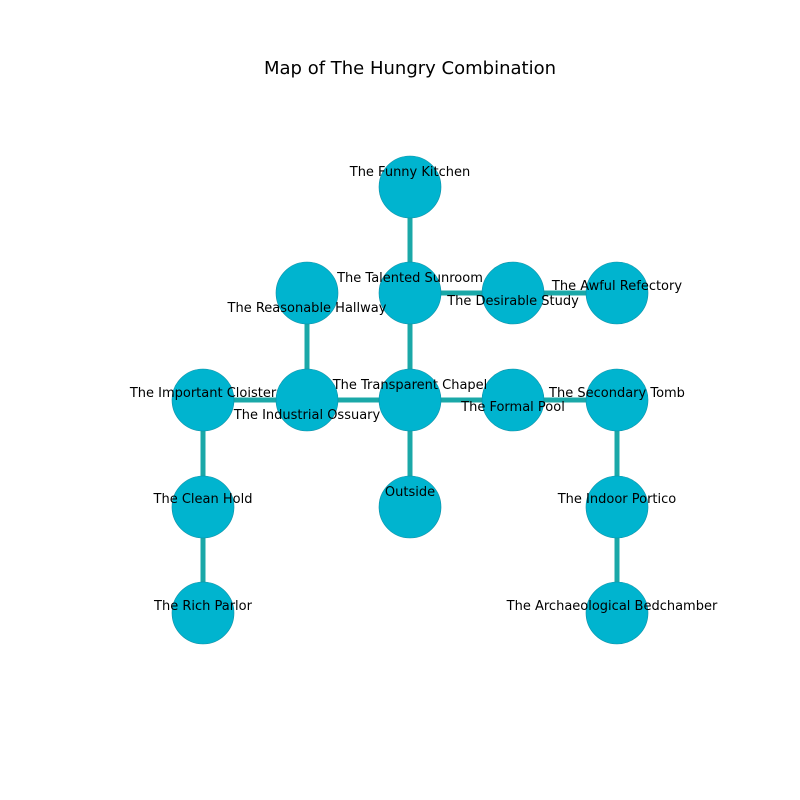 The width and height of the screenshot is (800, 800). I want to click on room-label-industrial-ossuary: The Industrial Ossuary, so click(307, 415).